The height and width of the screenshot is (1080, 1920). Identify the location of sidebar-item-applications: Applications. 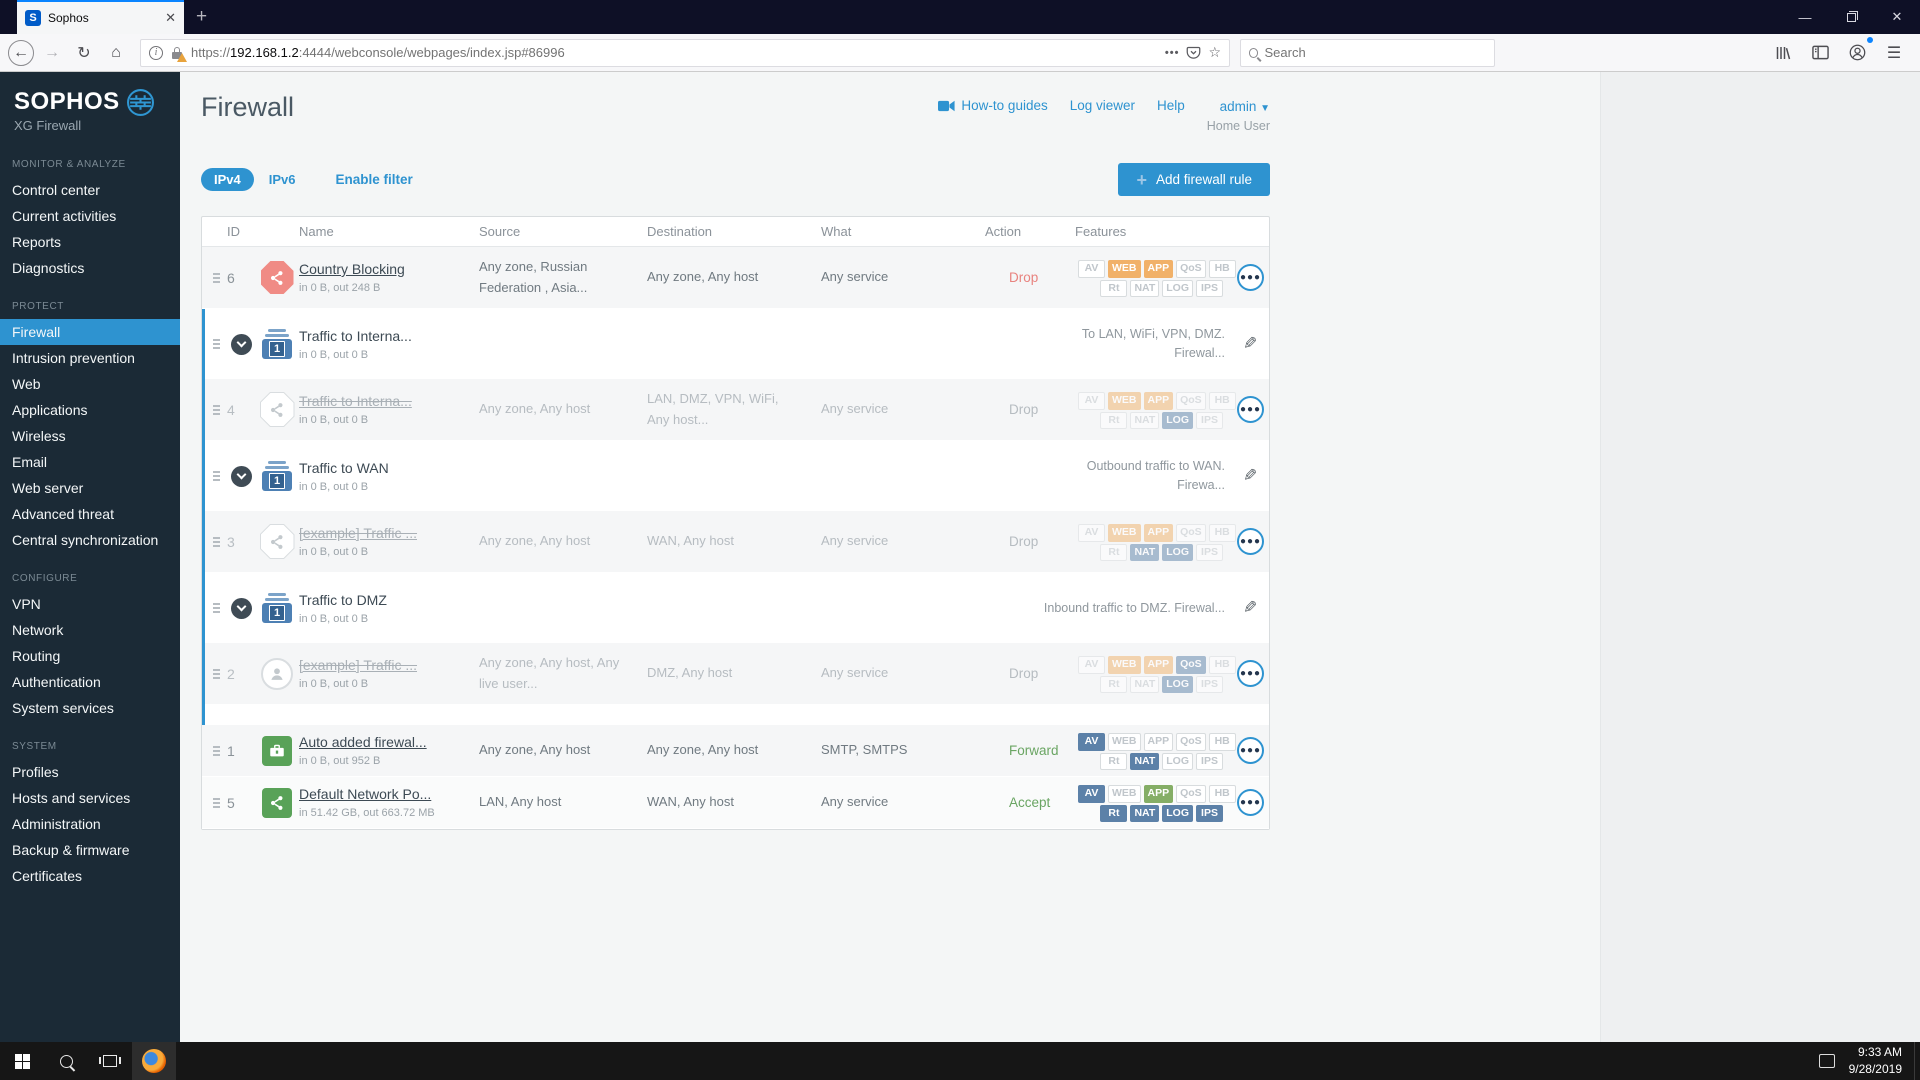
(50, 410).